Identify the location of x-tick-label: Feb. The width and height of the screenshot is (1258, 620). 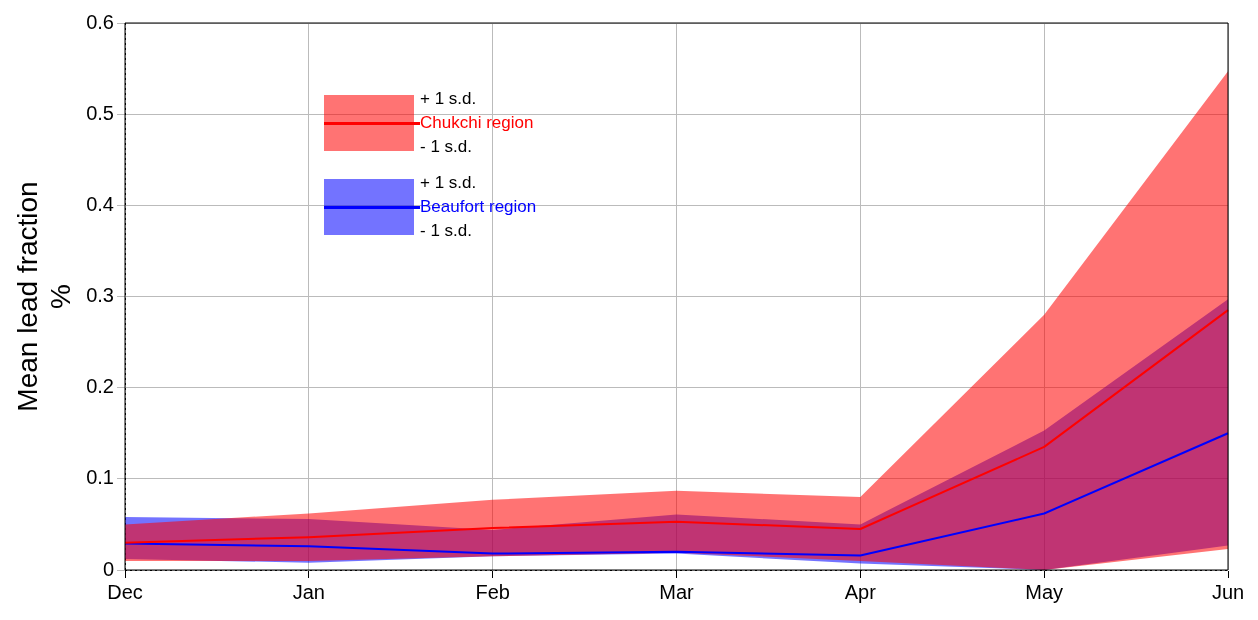
(492, 591).